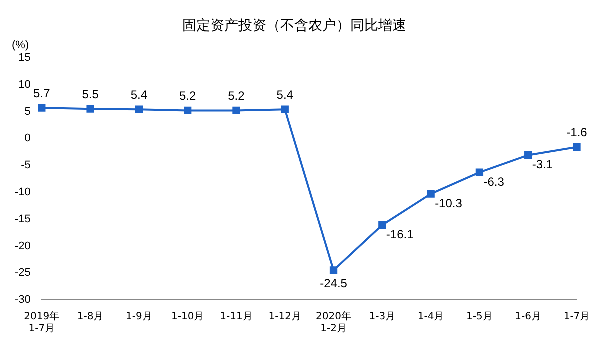 The width and height of the screenshot is (605, 346). Describe the element at coordinates (42, 322) in the screenshot. I see `x-tick-label: 2019年 1-7月` at that location.